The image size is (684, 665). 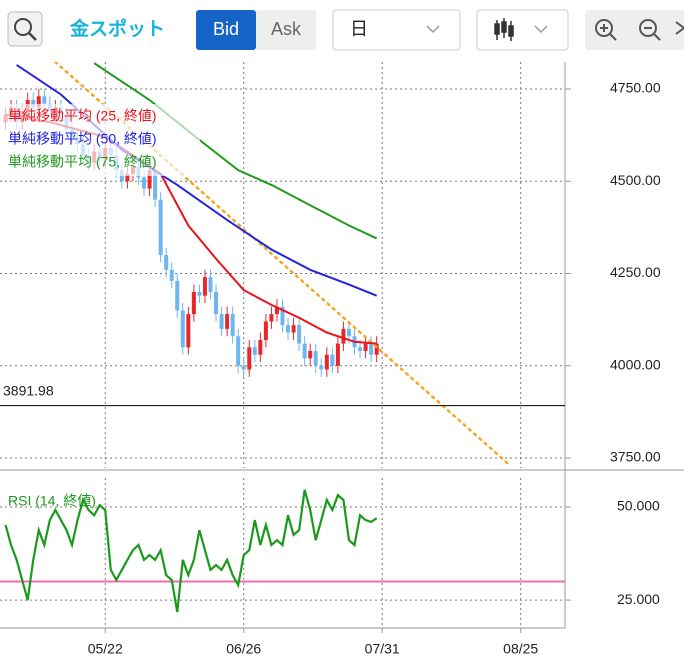 I want to click on bid-label: Bid, so click(x=226, y=29).